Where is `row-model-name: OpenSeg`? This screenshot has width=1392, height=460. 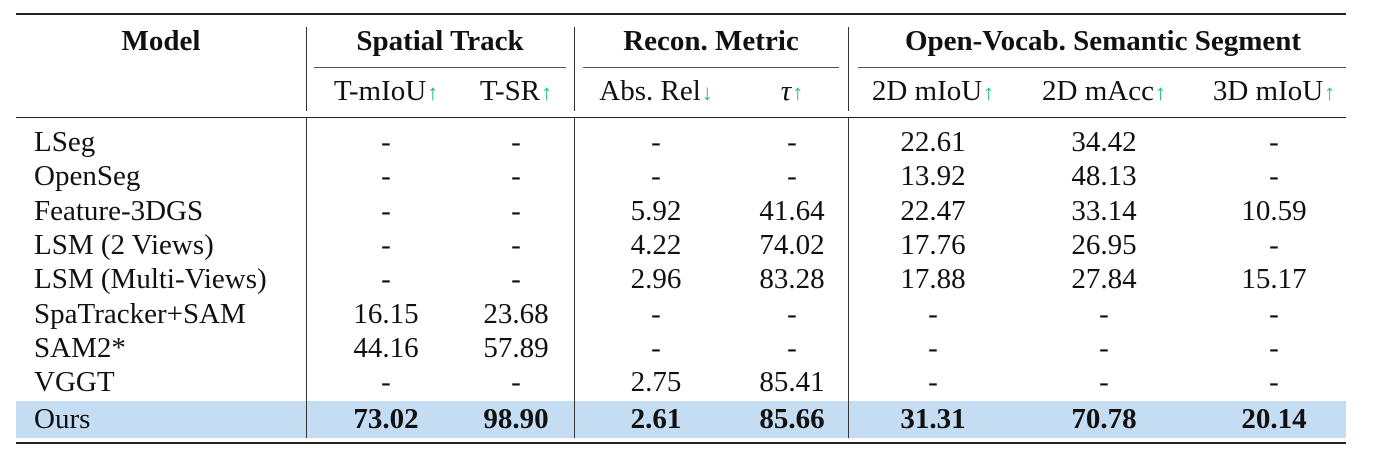 row-model-name: OpenSeg is located at coordinates (87, 176).